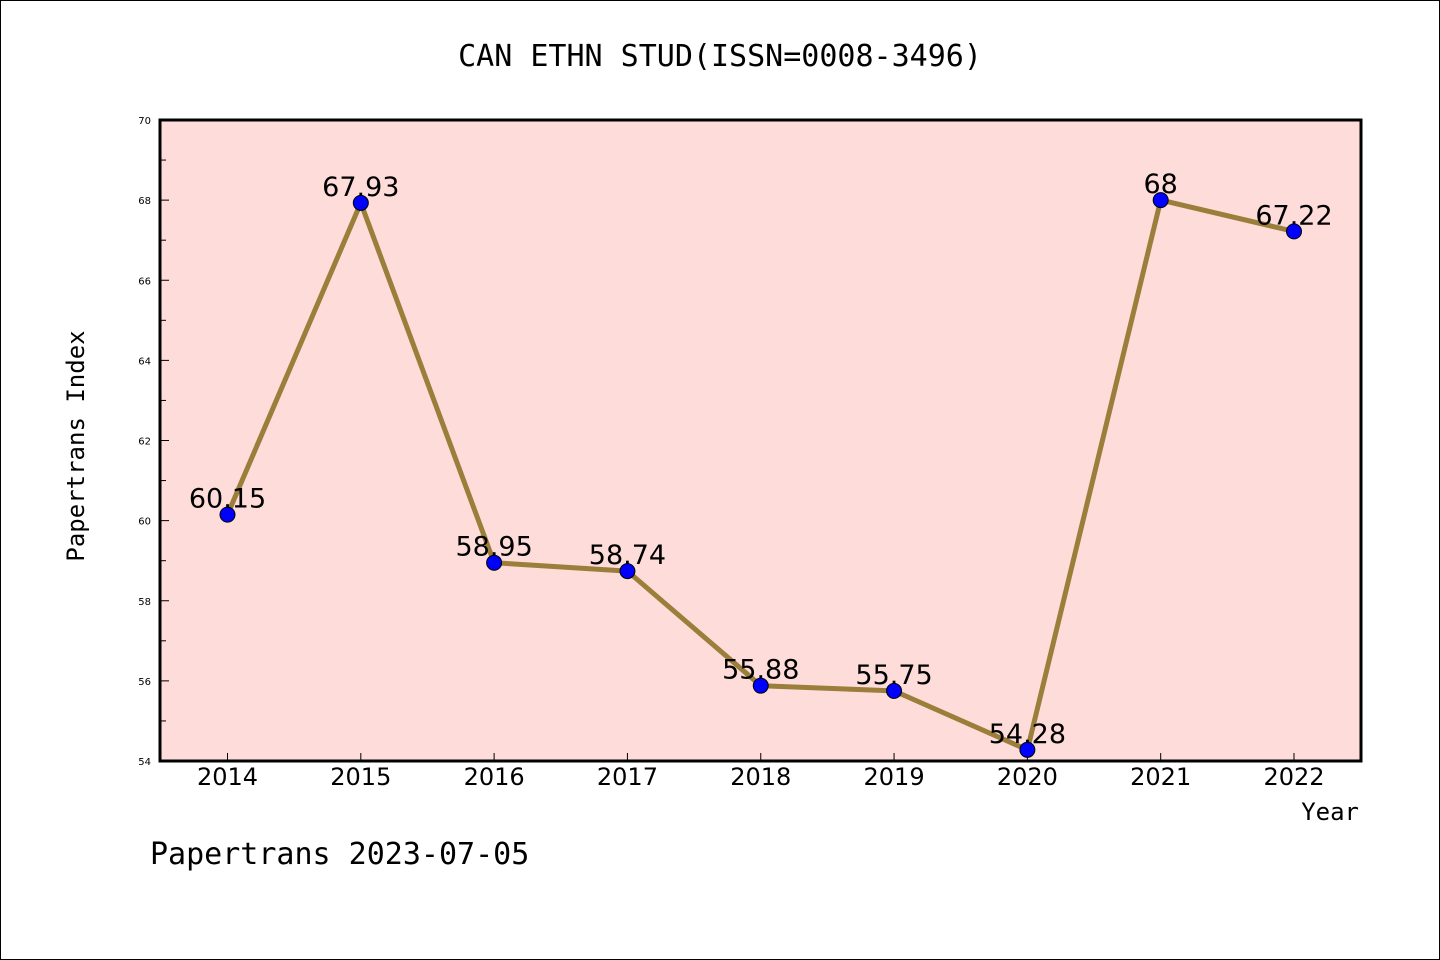 This screenshot has width=1440, height=960. Describe the element at coordinates (627, 555) in the screenshot. I see `data-label: 58.74` at that location.